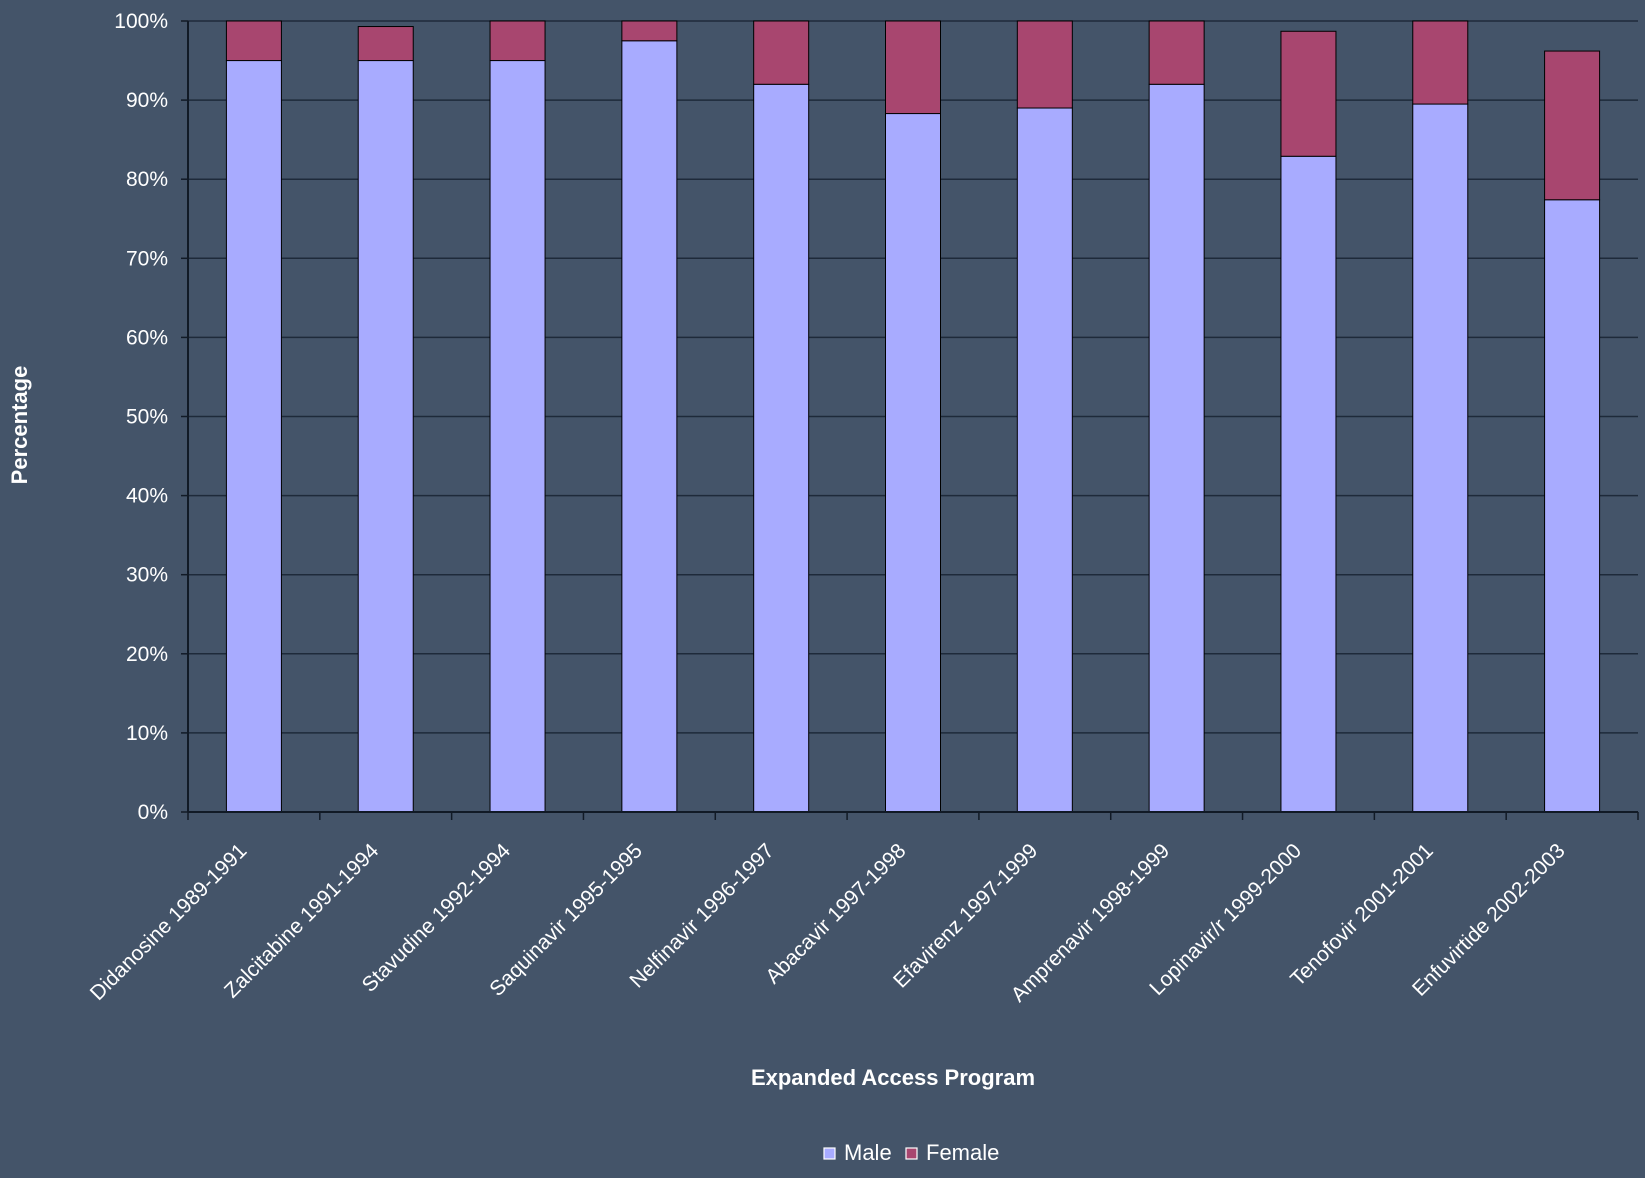 The image size is (1645, 1178). What do you see at coordinates (153, 812) in the screenshot?
I see `y-tick-label: 0%` at bounding box center [153, 812].